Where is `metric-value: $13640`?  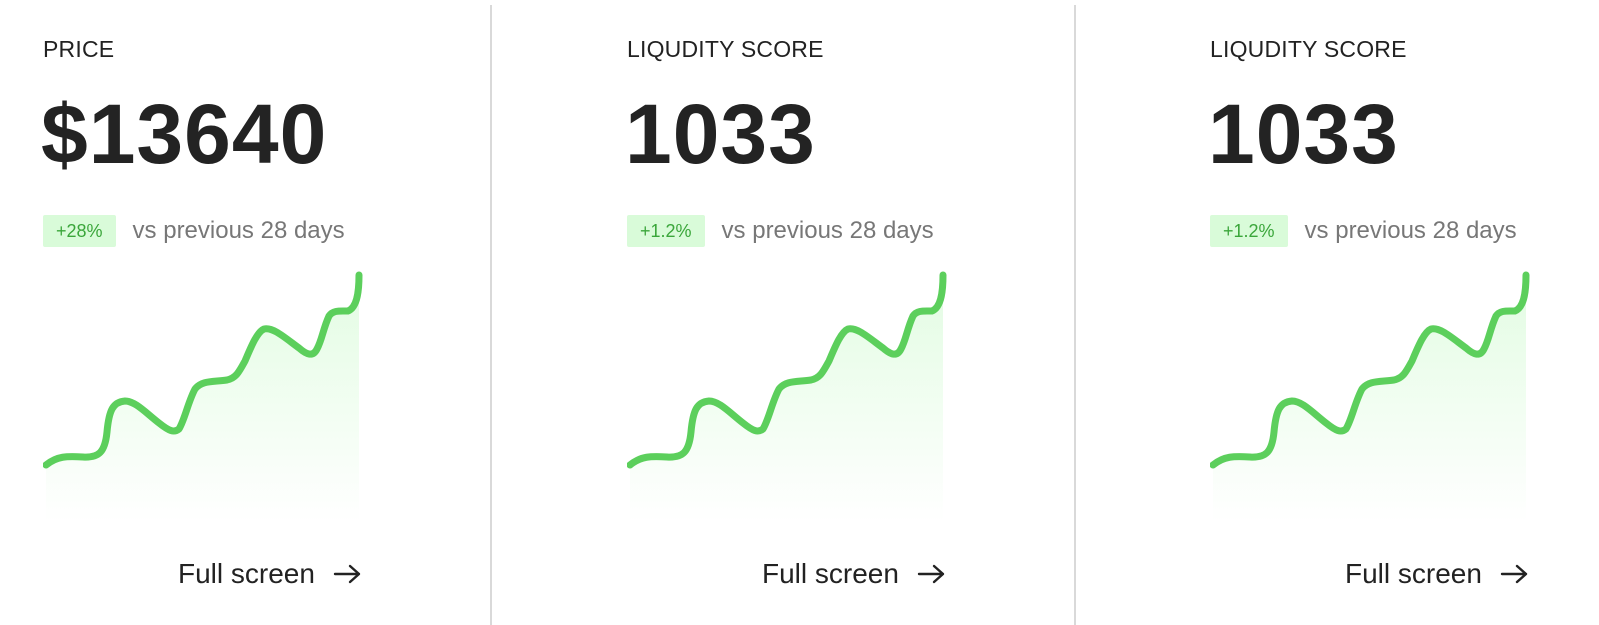
metric-value: $13640 is located at coordinates (184, 134).